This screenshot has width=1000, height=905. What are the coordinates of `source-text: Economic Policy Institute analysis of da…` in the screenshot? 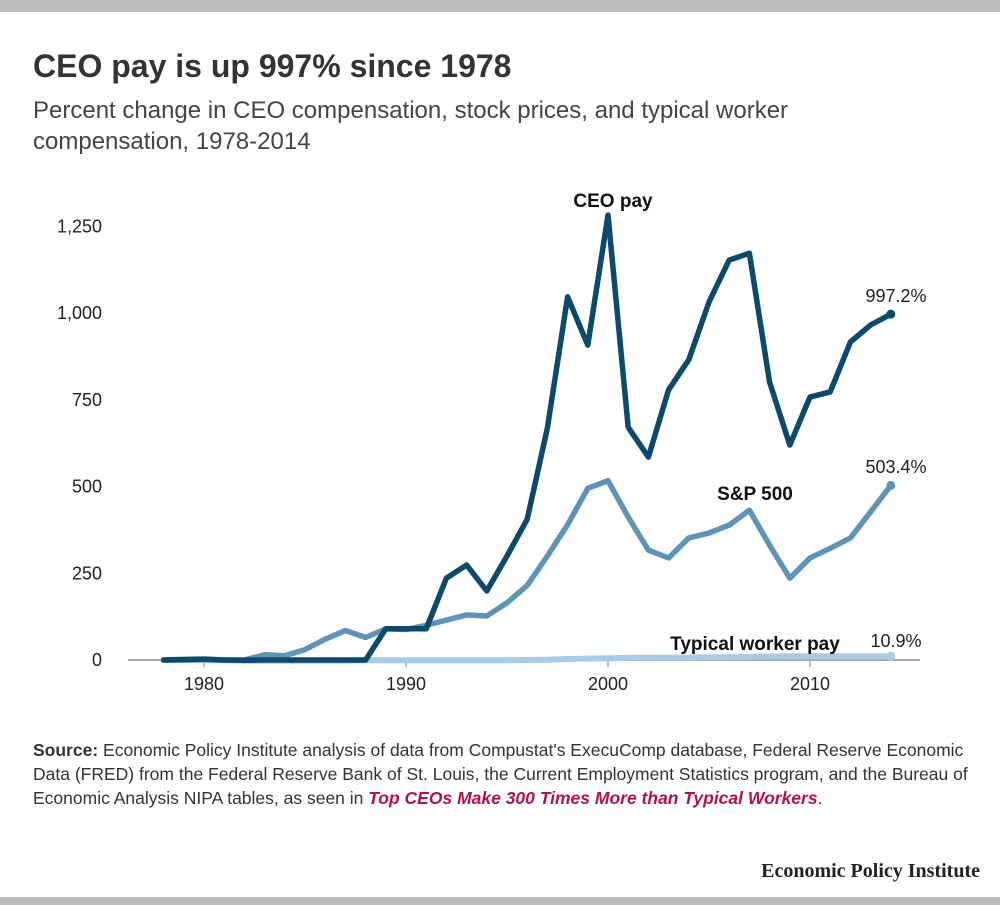 It's located at (500, 774).